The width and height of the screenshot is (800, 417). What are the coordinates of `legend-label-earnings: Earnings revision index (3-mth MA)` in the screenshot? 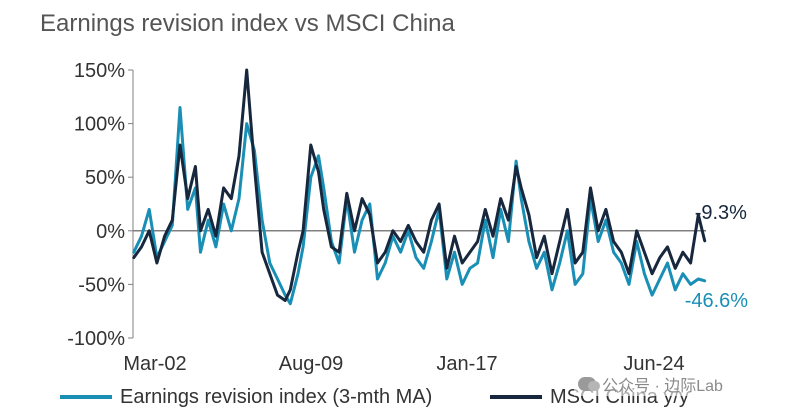 It's located at (276, 396).